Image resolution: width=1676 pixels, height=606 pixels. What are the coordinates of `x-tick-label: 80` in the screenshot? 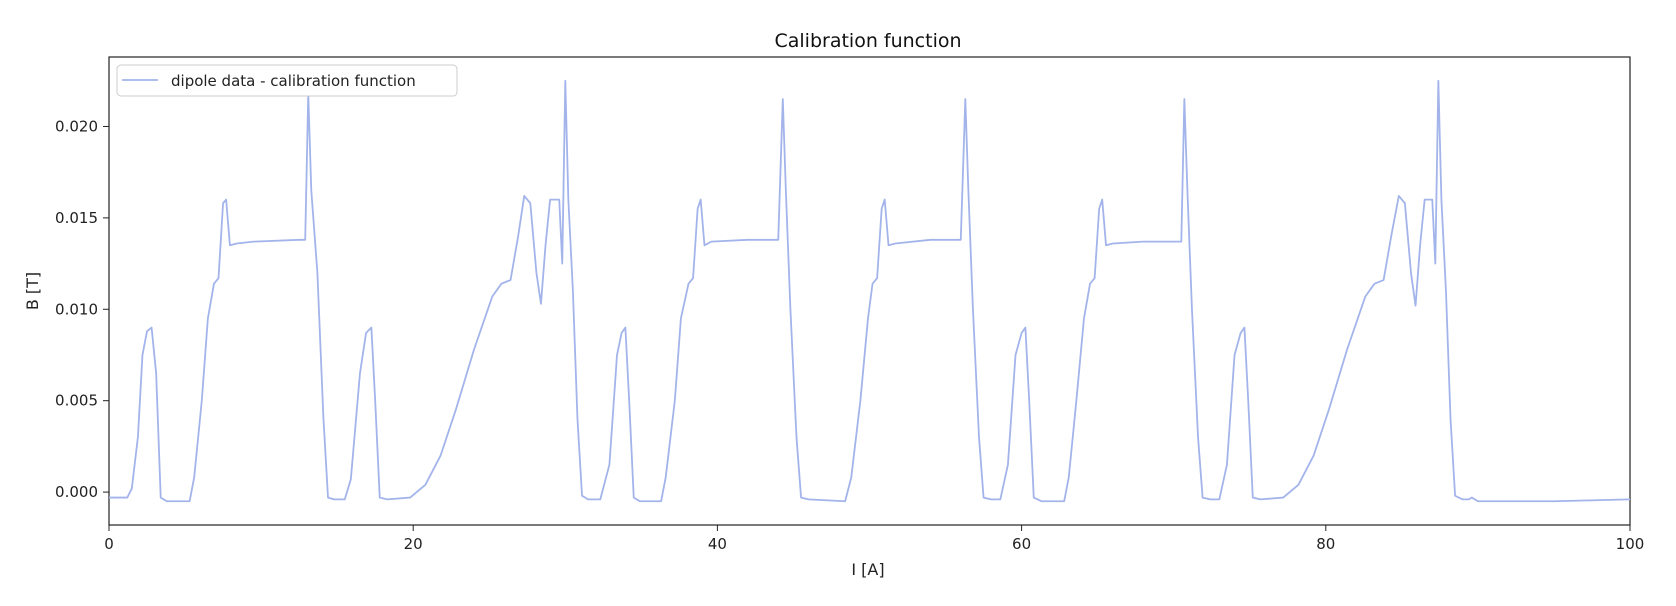 It's located at (1325, 544).